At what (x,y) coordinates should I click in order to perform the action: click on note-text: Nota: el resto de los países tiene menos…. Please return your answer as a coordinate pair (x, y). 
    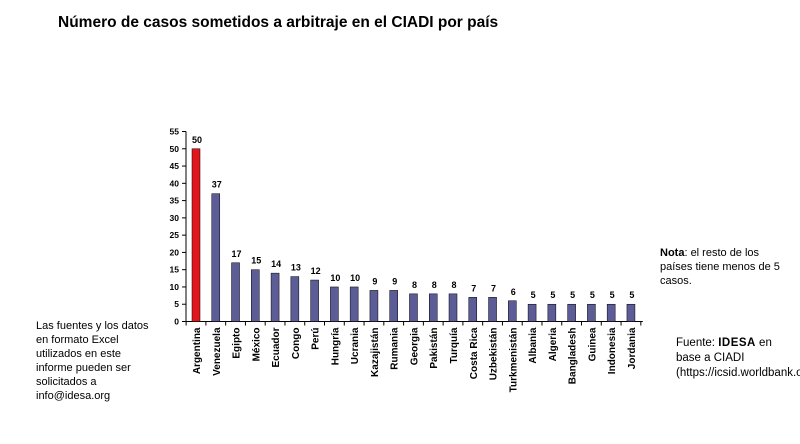
    Looking at the image, I should click on (722, 267).